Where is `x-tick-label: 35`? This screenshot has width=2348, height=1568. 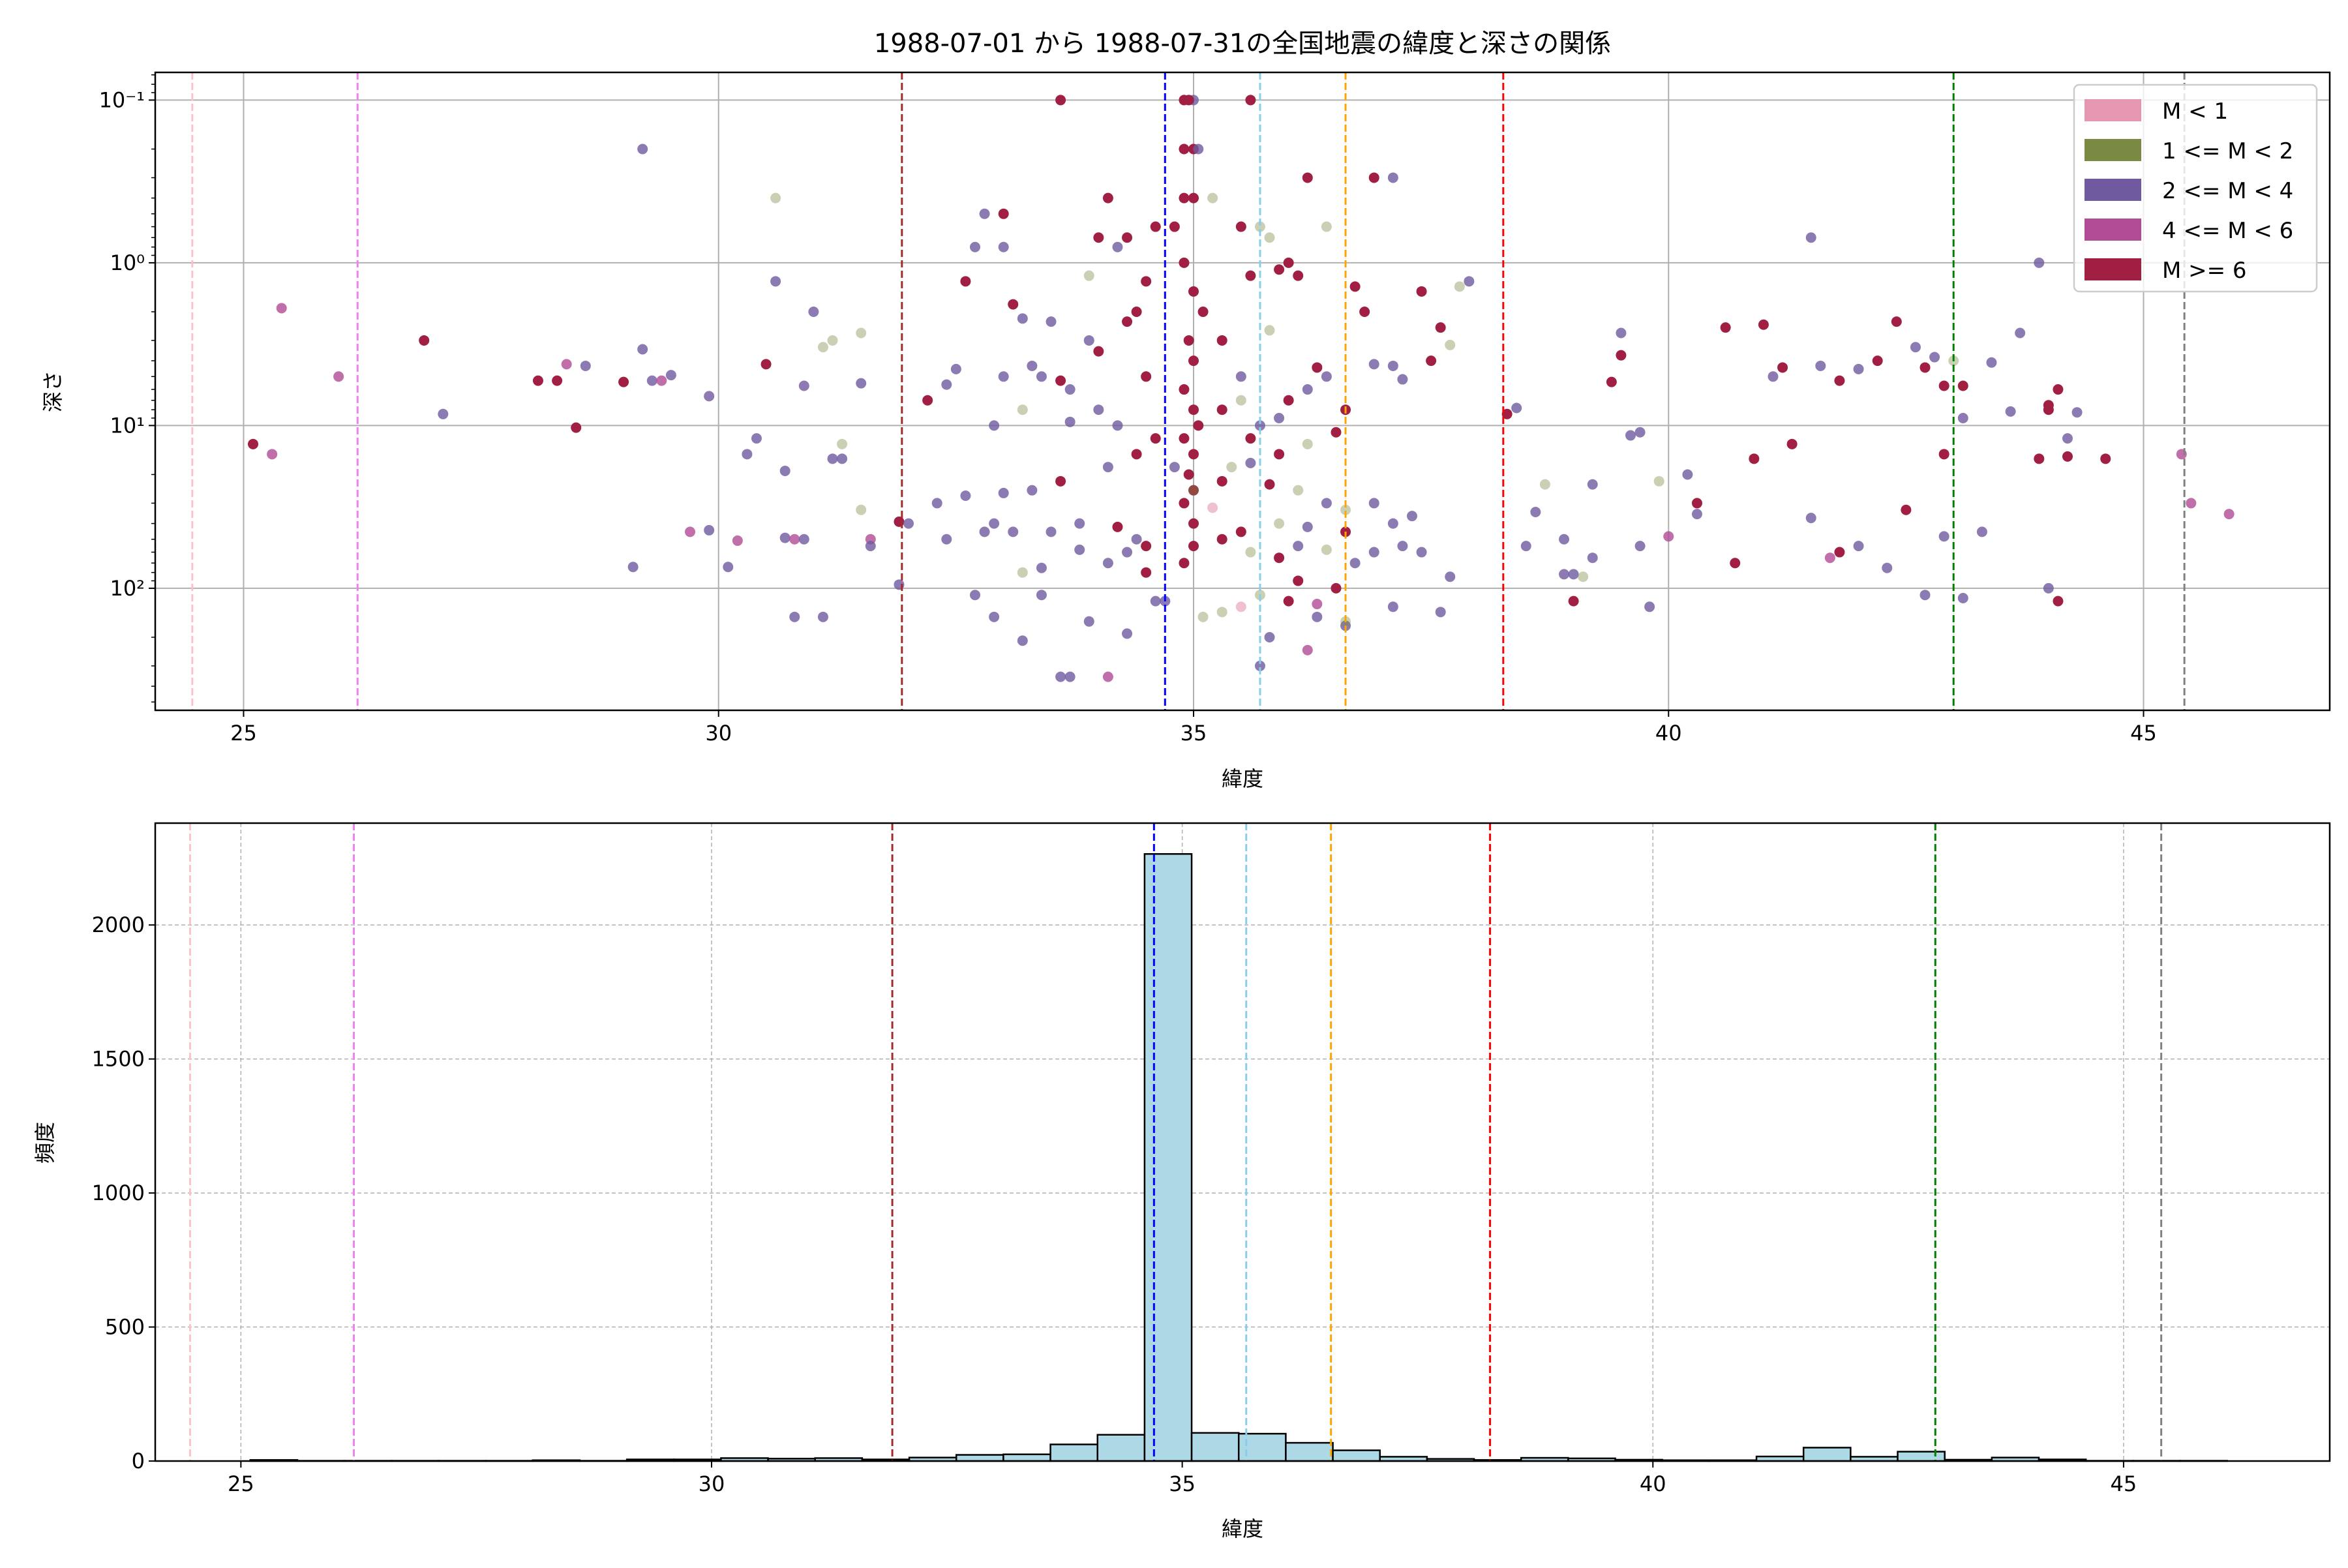
x-tick-label: 35 is located at coordinates (1194, 733).